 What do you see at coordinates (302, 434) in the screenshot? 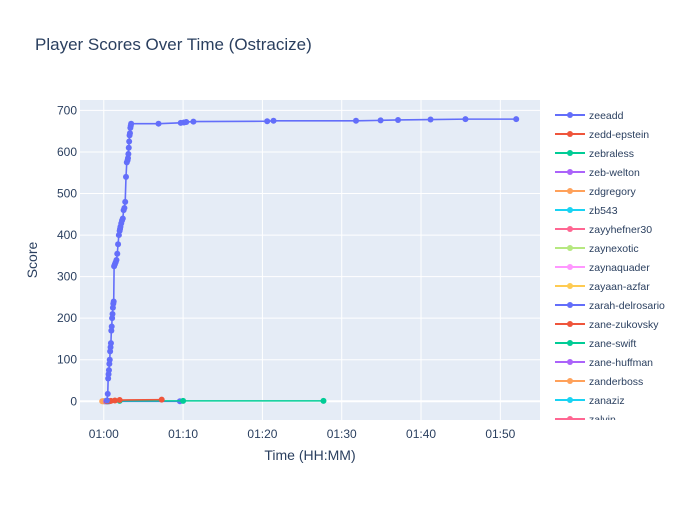
I see `x-axis-ticks: 01:00 01:10 01:20 01:30 01:40 01:50` at bounding box center [302, 434].